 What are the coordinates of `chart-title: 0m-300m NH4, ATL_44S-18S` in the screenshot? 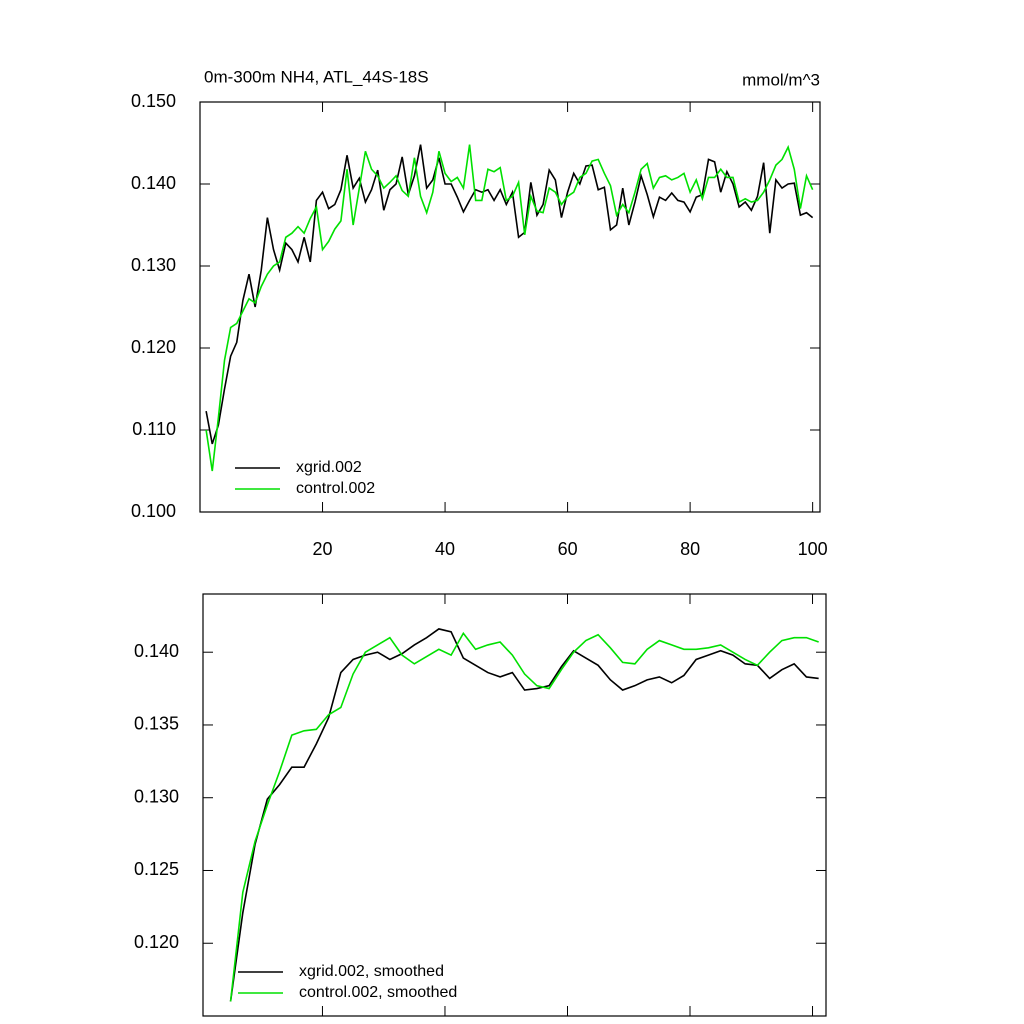 It's located at (316, 76).